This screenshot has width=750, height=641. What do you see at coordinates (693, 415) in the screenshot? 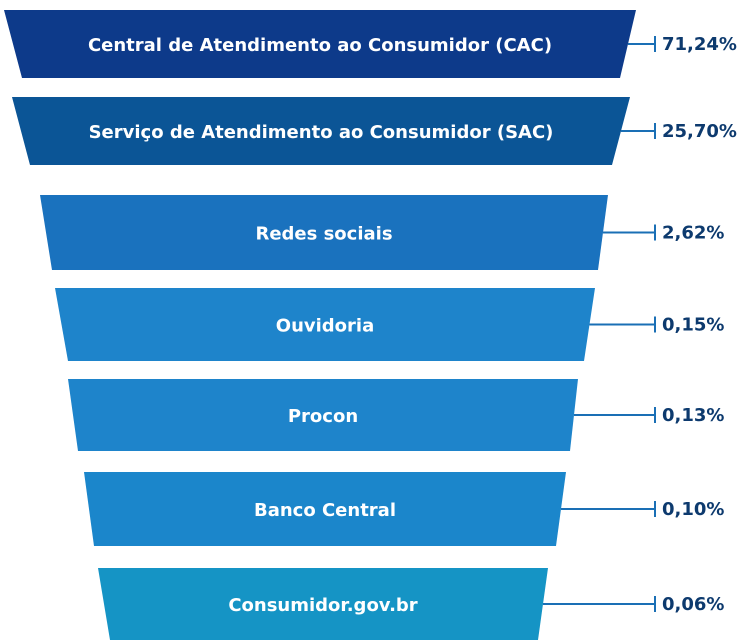
I see `value-label: 0,13%` at bounding box center [693, 415].